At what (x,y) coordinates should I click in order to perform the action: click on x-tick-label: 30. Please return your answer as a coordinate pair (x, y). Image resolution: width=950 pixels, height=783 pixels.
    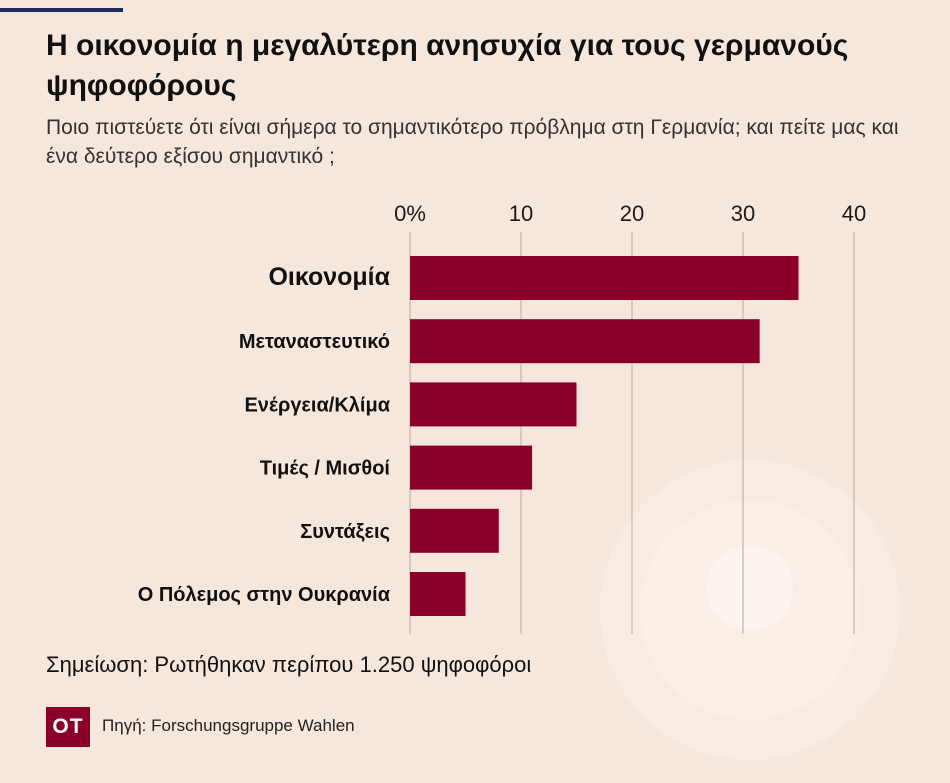
    Looking at the image, I should click on (743, 213).